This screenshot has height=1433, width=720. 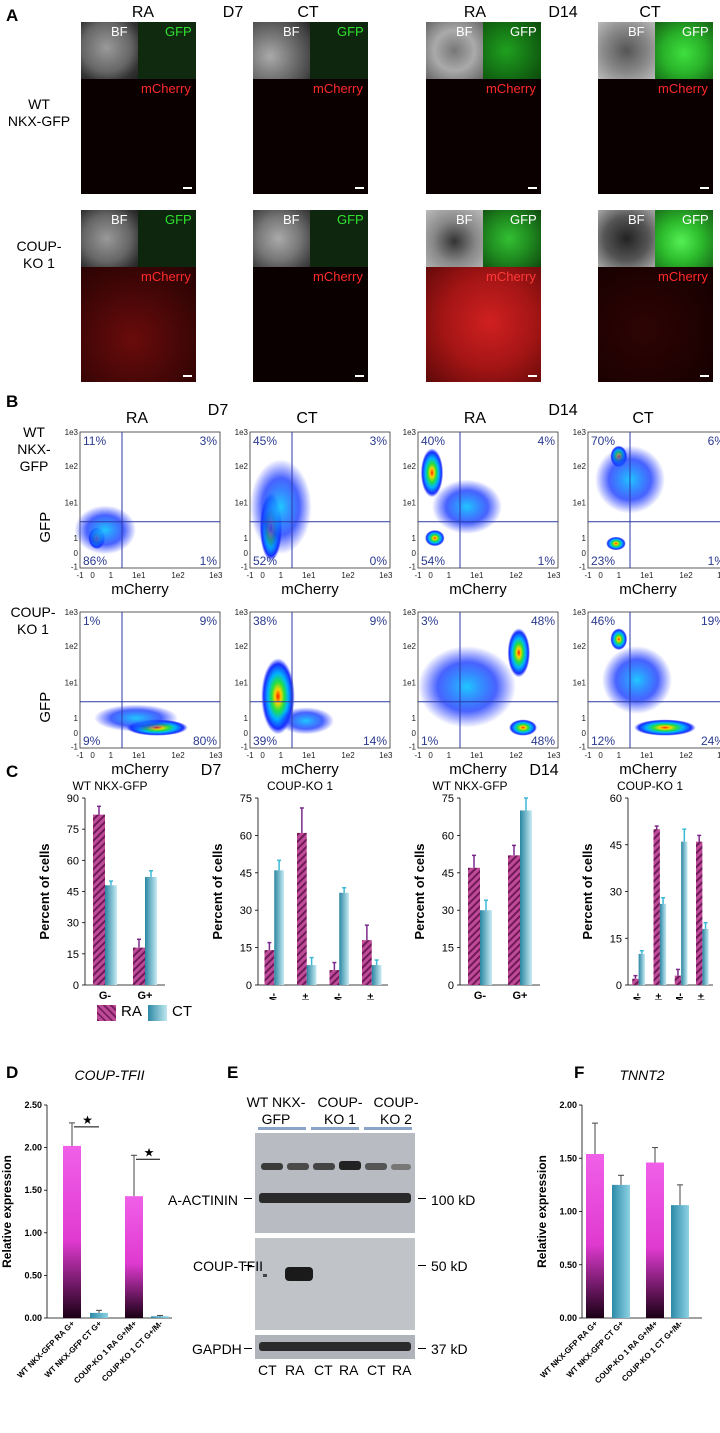 What do you see at coordinates (233, 1072) in the screenshot?
I see `panel-label-e: E` at bounding box center [233, 1072].